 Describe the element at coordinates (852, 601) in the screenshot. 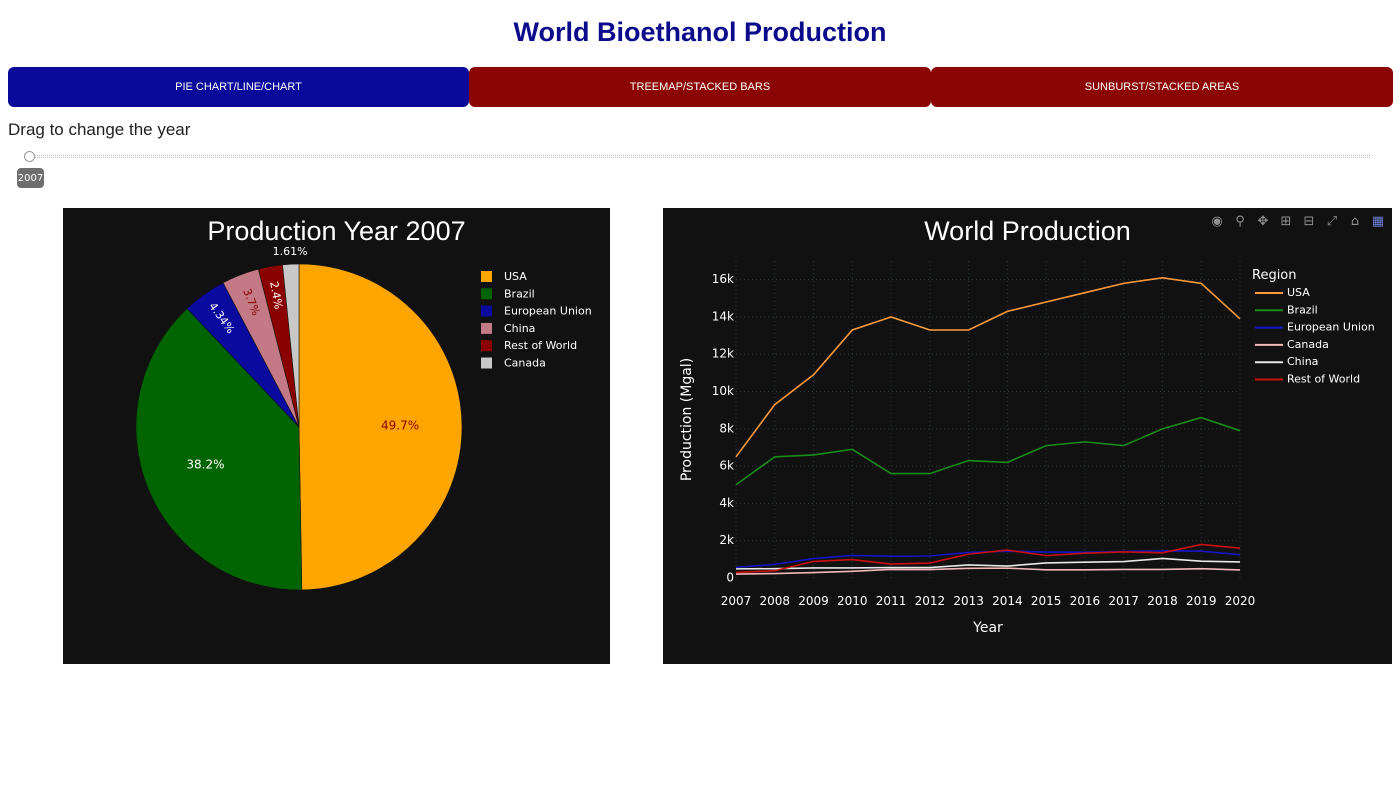

I see `x-tick-label: 2010` at that location.